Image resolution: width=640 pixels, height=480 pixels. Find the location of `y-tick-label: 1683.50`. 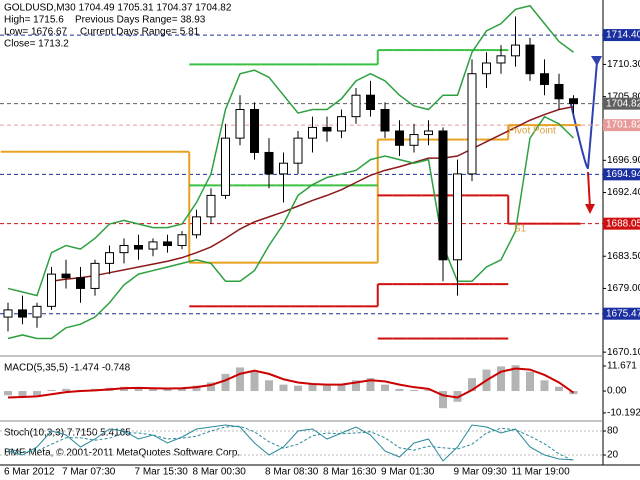

y-tick-label: 1683.50 is located at coordinates (623, 256).